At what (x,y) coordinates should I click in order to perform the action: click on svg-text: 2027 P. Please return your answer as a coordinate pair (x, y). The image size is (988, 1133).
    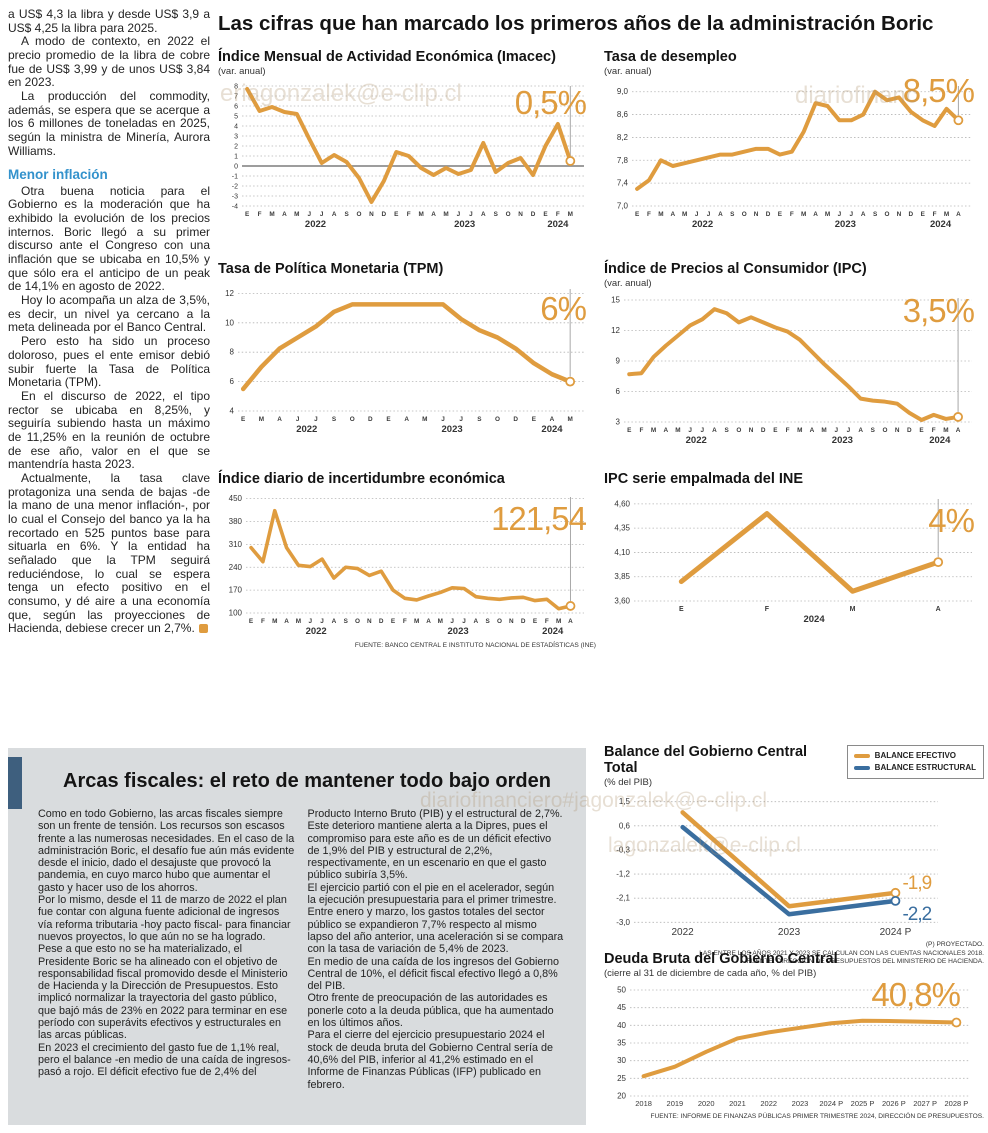
    Looking at the image, I should click on (925, 1103).